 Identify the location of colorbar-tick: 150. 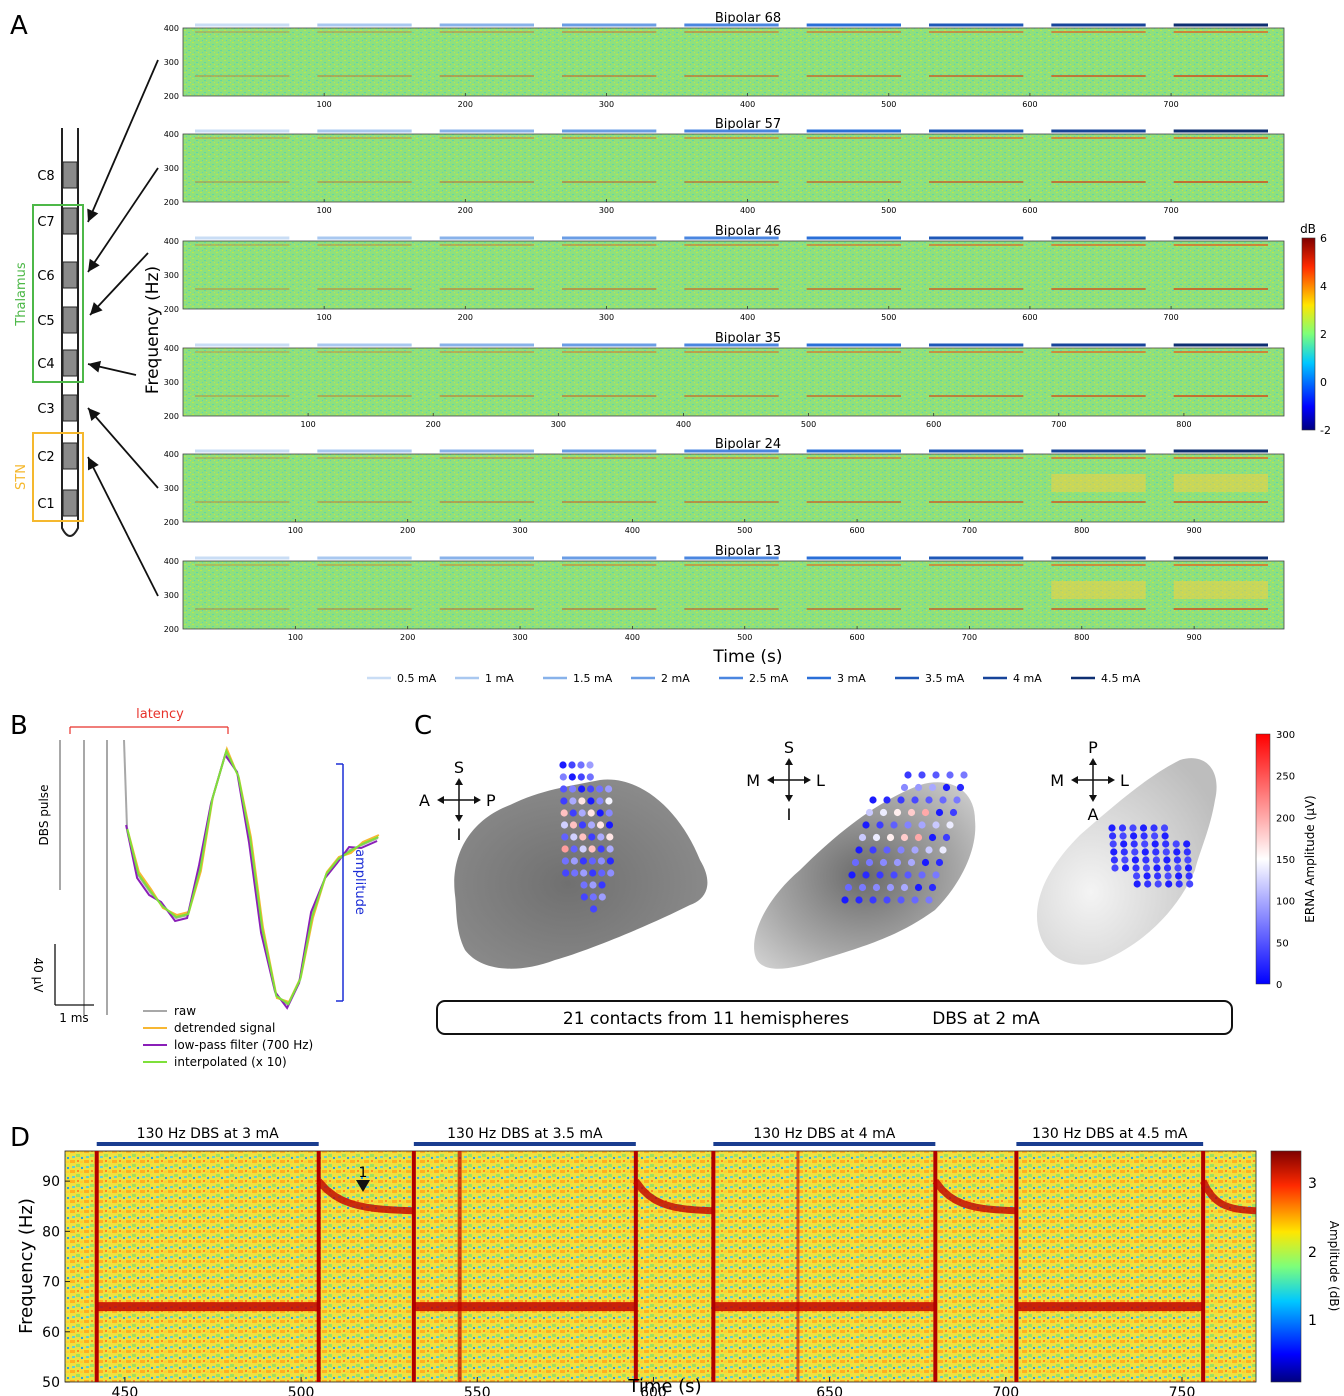
(1285, 860).